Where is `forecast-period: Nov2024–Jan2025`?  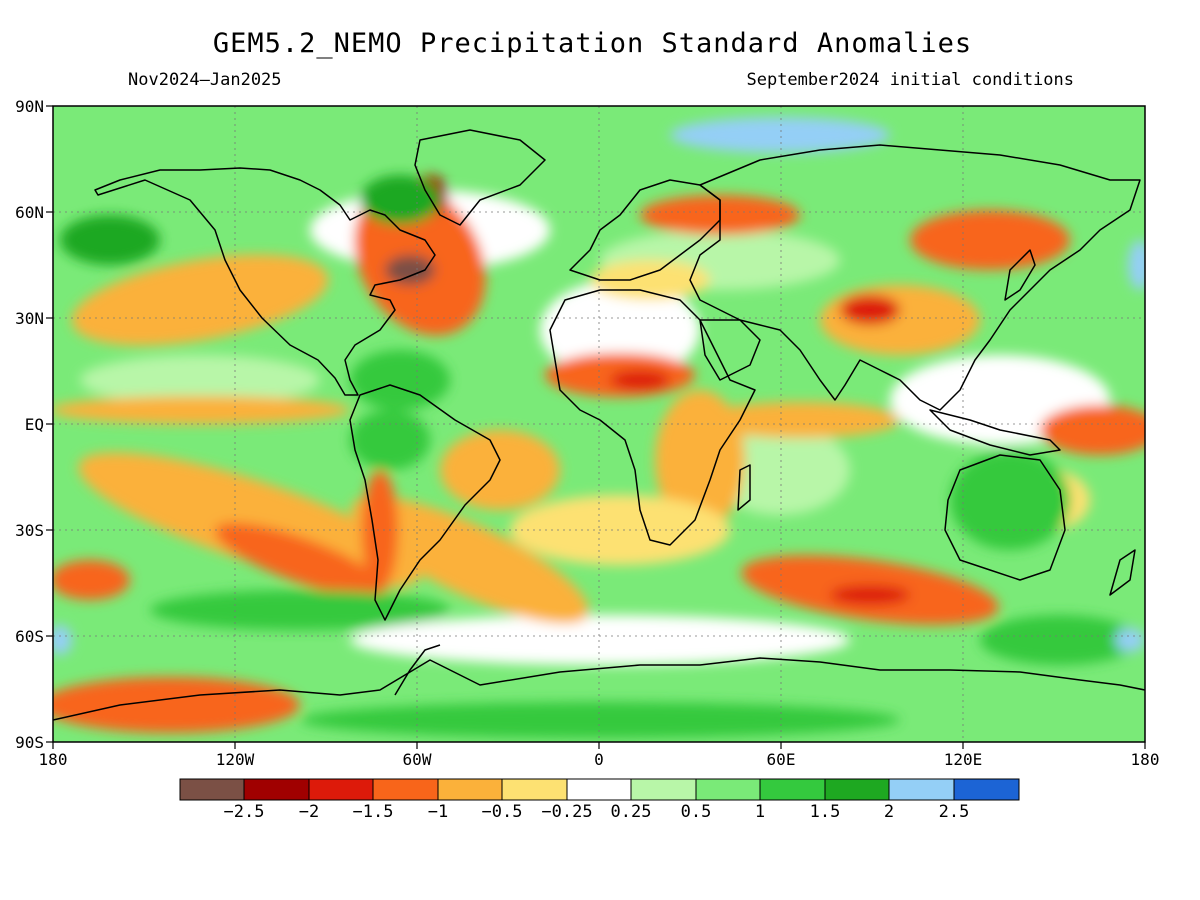 forecast-period: Nov2024–Jan2025 is located at coordinates (205, 80).